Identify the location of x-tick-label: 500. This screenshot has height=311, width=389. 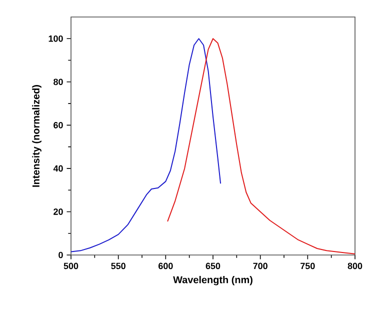
(71, 266).